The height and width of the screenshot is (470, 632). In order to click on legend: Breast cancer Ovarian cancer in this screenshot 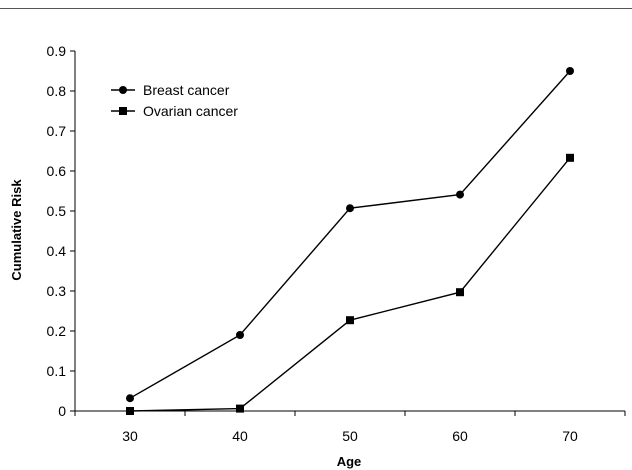, I will do `click(174, 100)`.